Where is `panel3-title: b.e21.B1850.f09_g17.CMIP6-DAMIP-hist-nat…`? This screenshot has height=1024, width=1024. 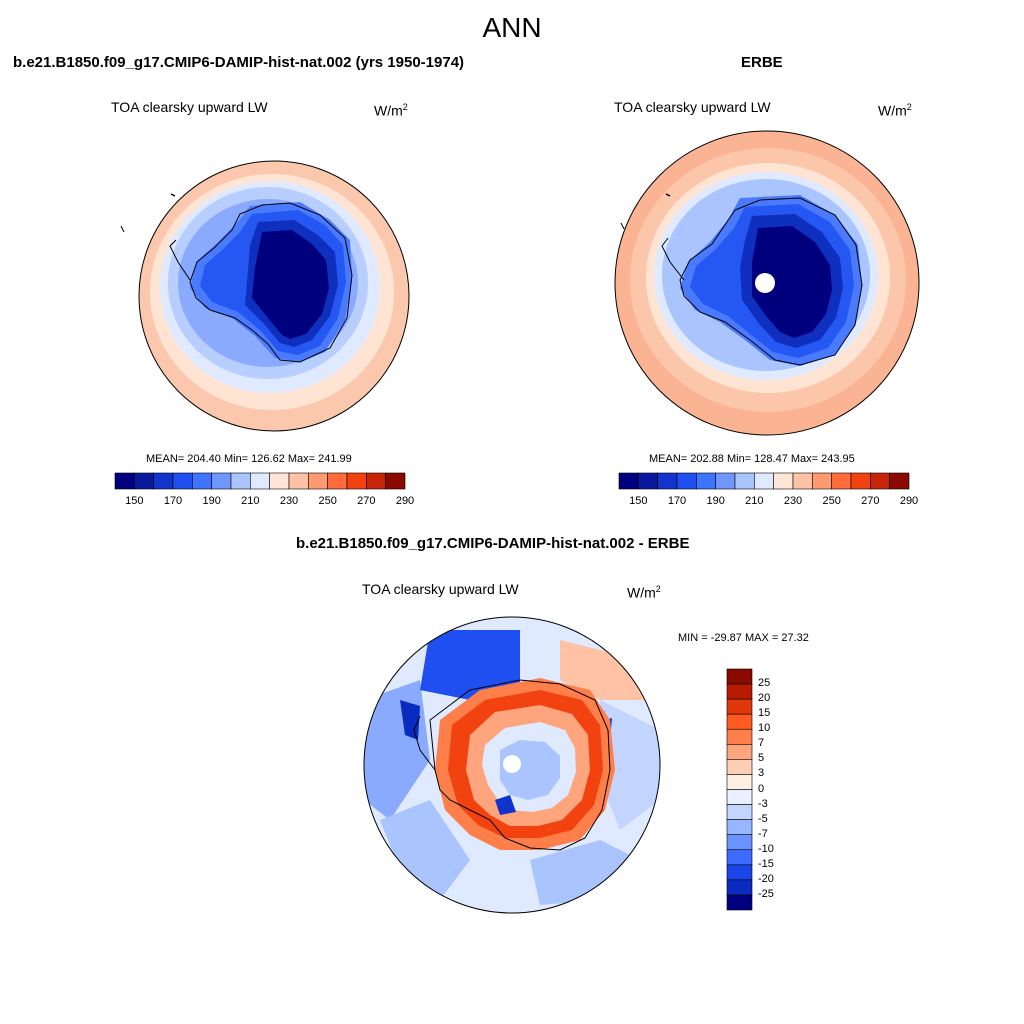
panel3-title: b.e21.B1850.f09_g17.CMIP6-DAMIP-hist-nat… is located at coordinates (493, 543).